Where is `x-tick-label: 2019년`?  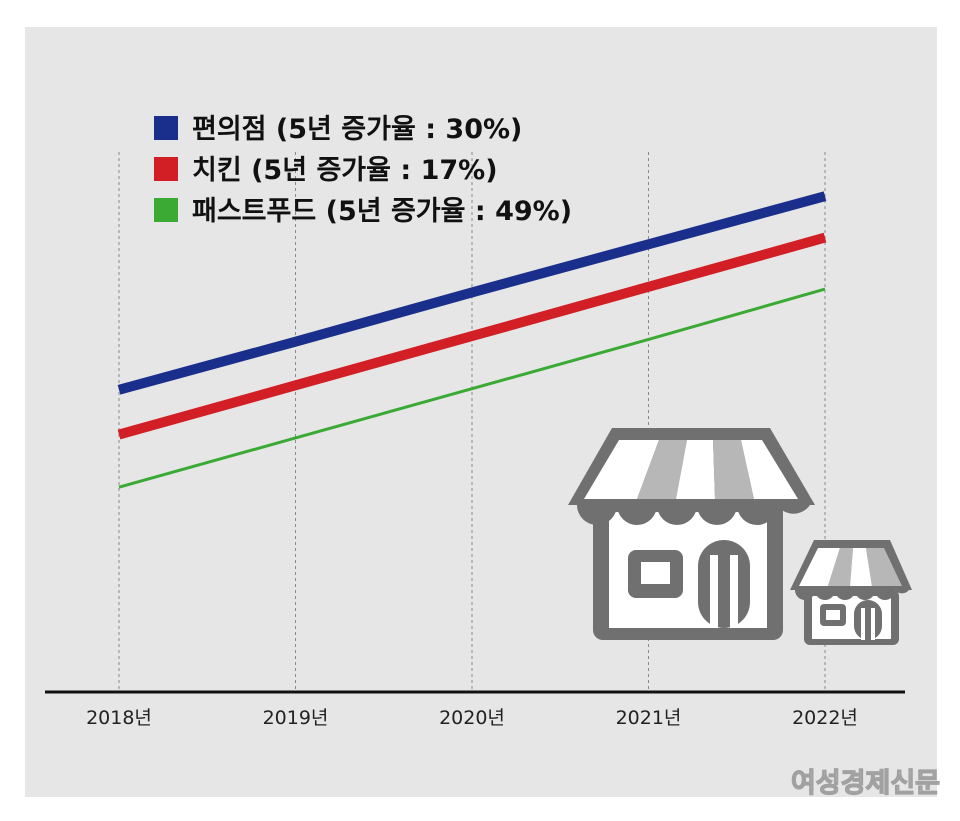 x-tick-label: 2019년 is located at coordinates (296, 718).